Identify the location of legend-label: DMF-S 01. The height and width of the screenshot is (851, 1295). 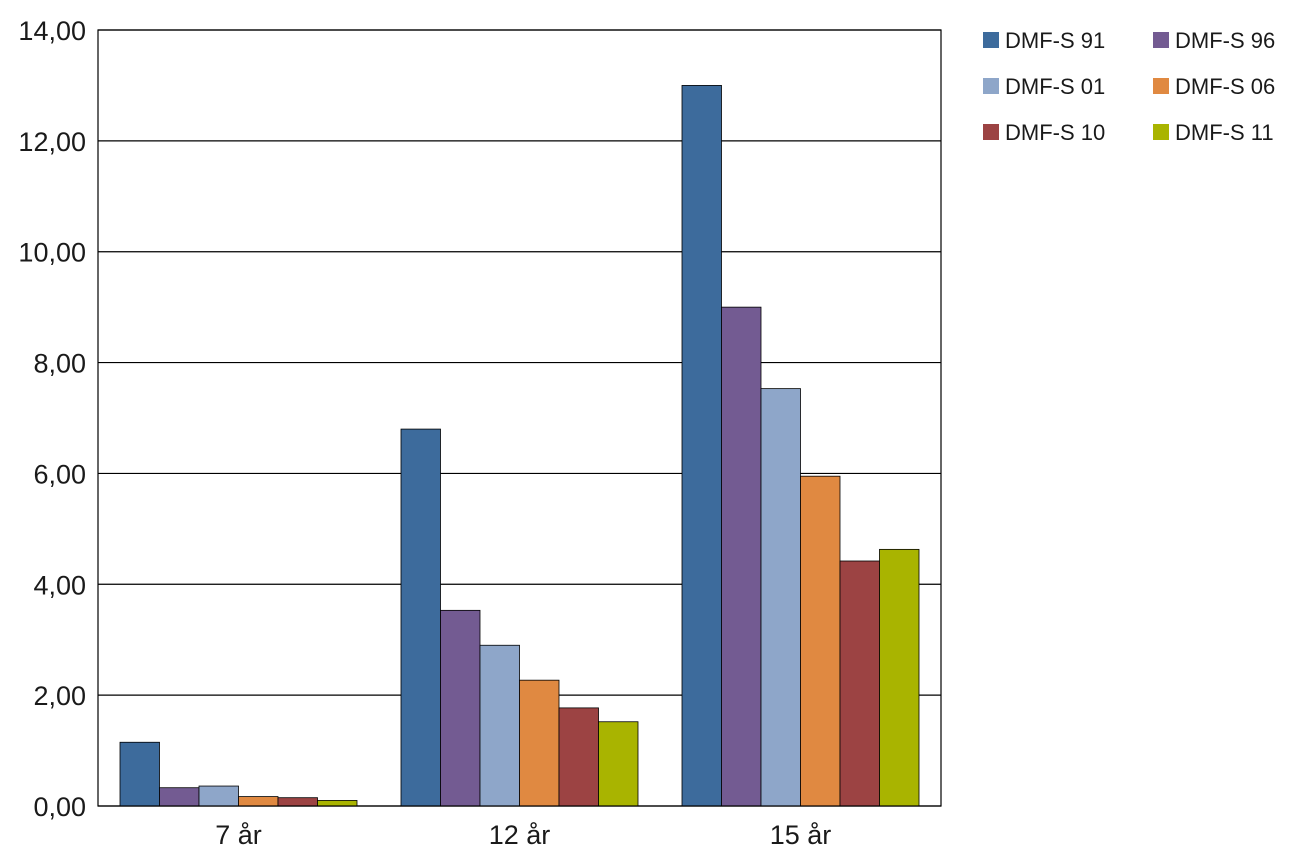
(1055, 86).